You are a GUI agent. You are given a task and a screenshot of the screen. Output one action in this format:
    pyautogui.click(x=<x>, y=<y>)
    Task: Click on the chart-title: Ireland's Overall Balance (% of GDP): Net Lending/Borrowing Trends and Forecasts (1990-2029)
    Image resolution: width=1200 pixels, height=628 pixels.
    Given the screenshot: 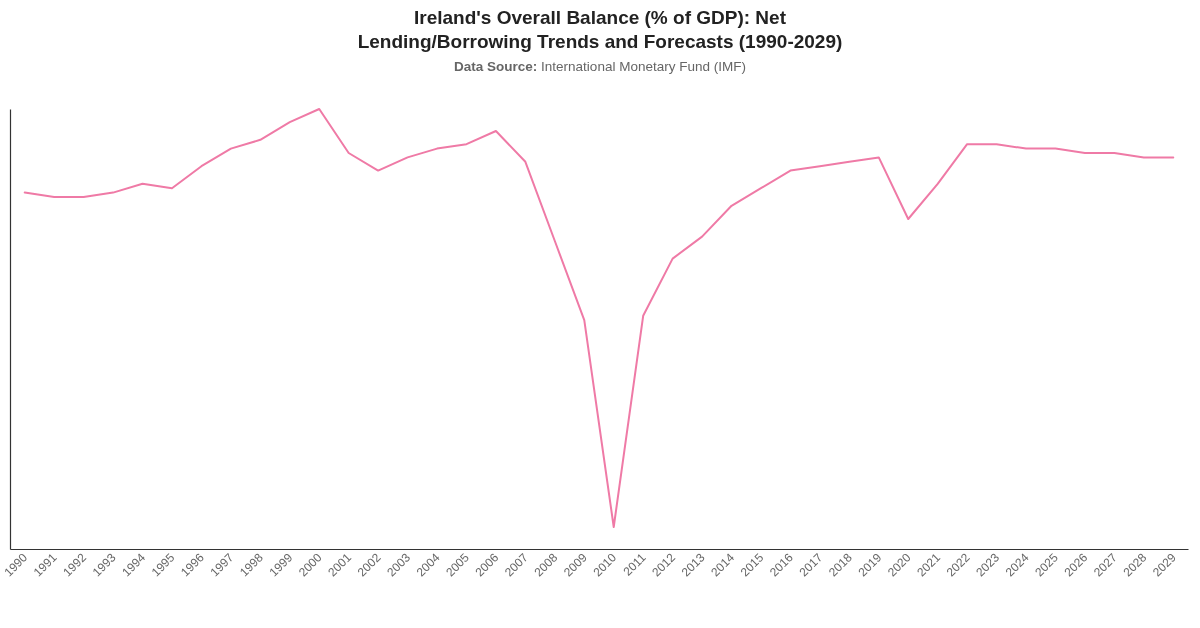 What is the action you would take?
    pyautogui.click(x=600, y=30)
    